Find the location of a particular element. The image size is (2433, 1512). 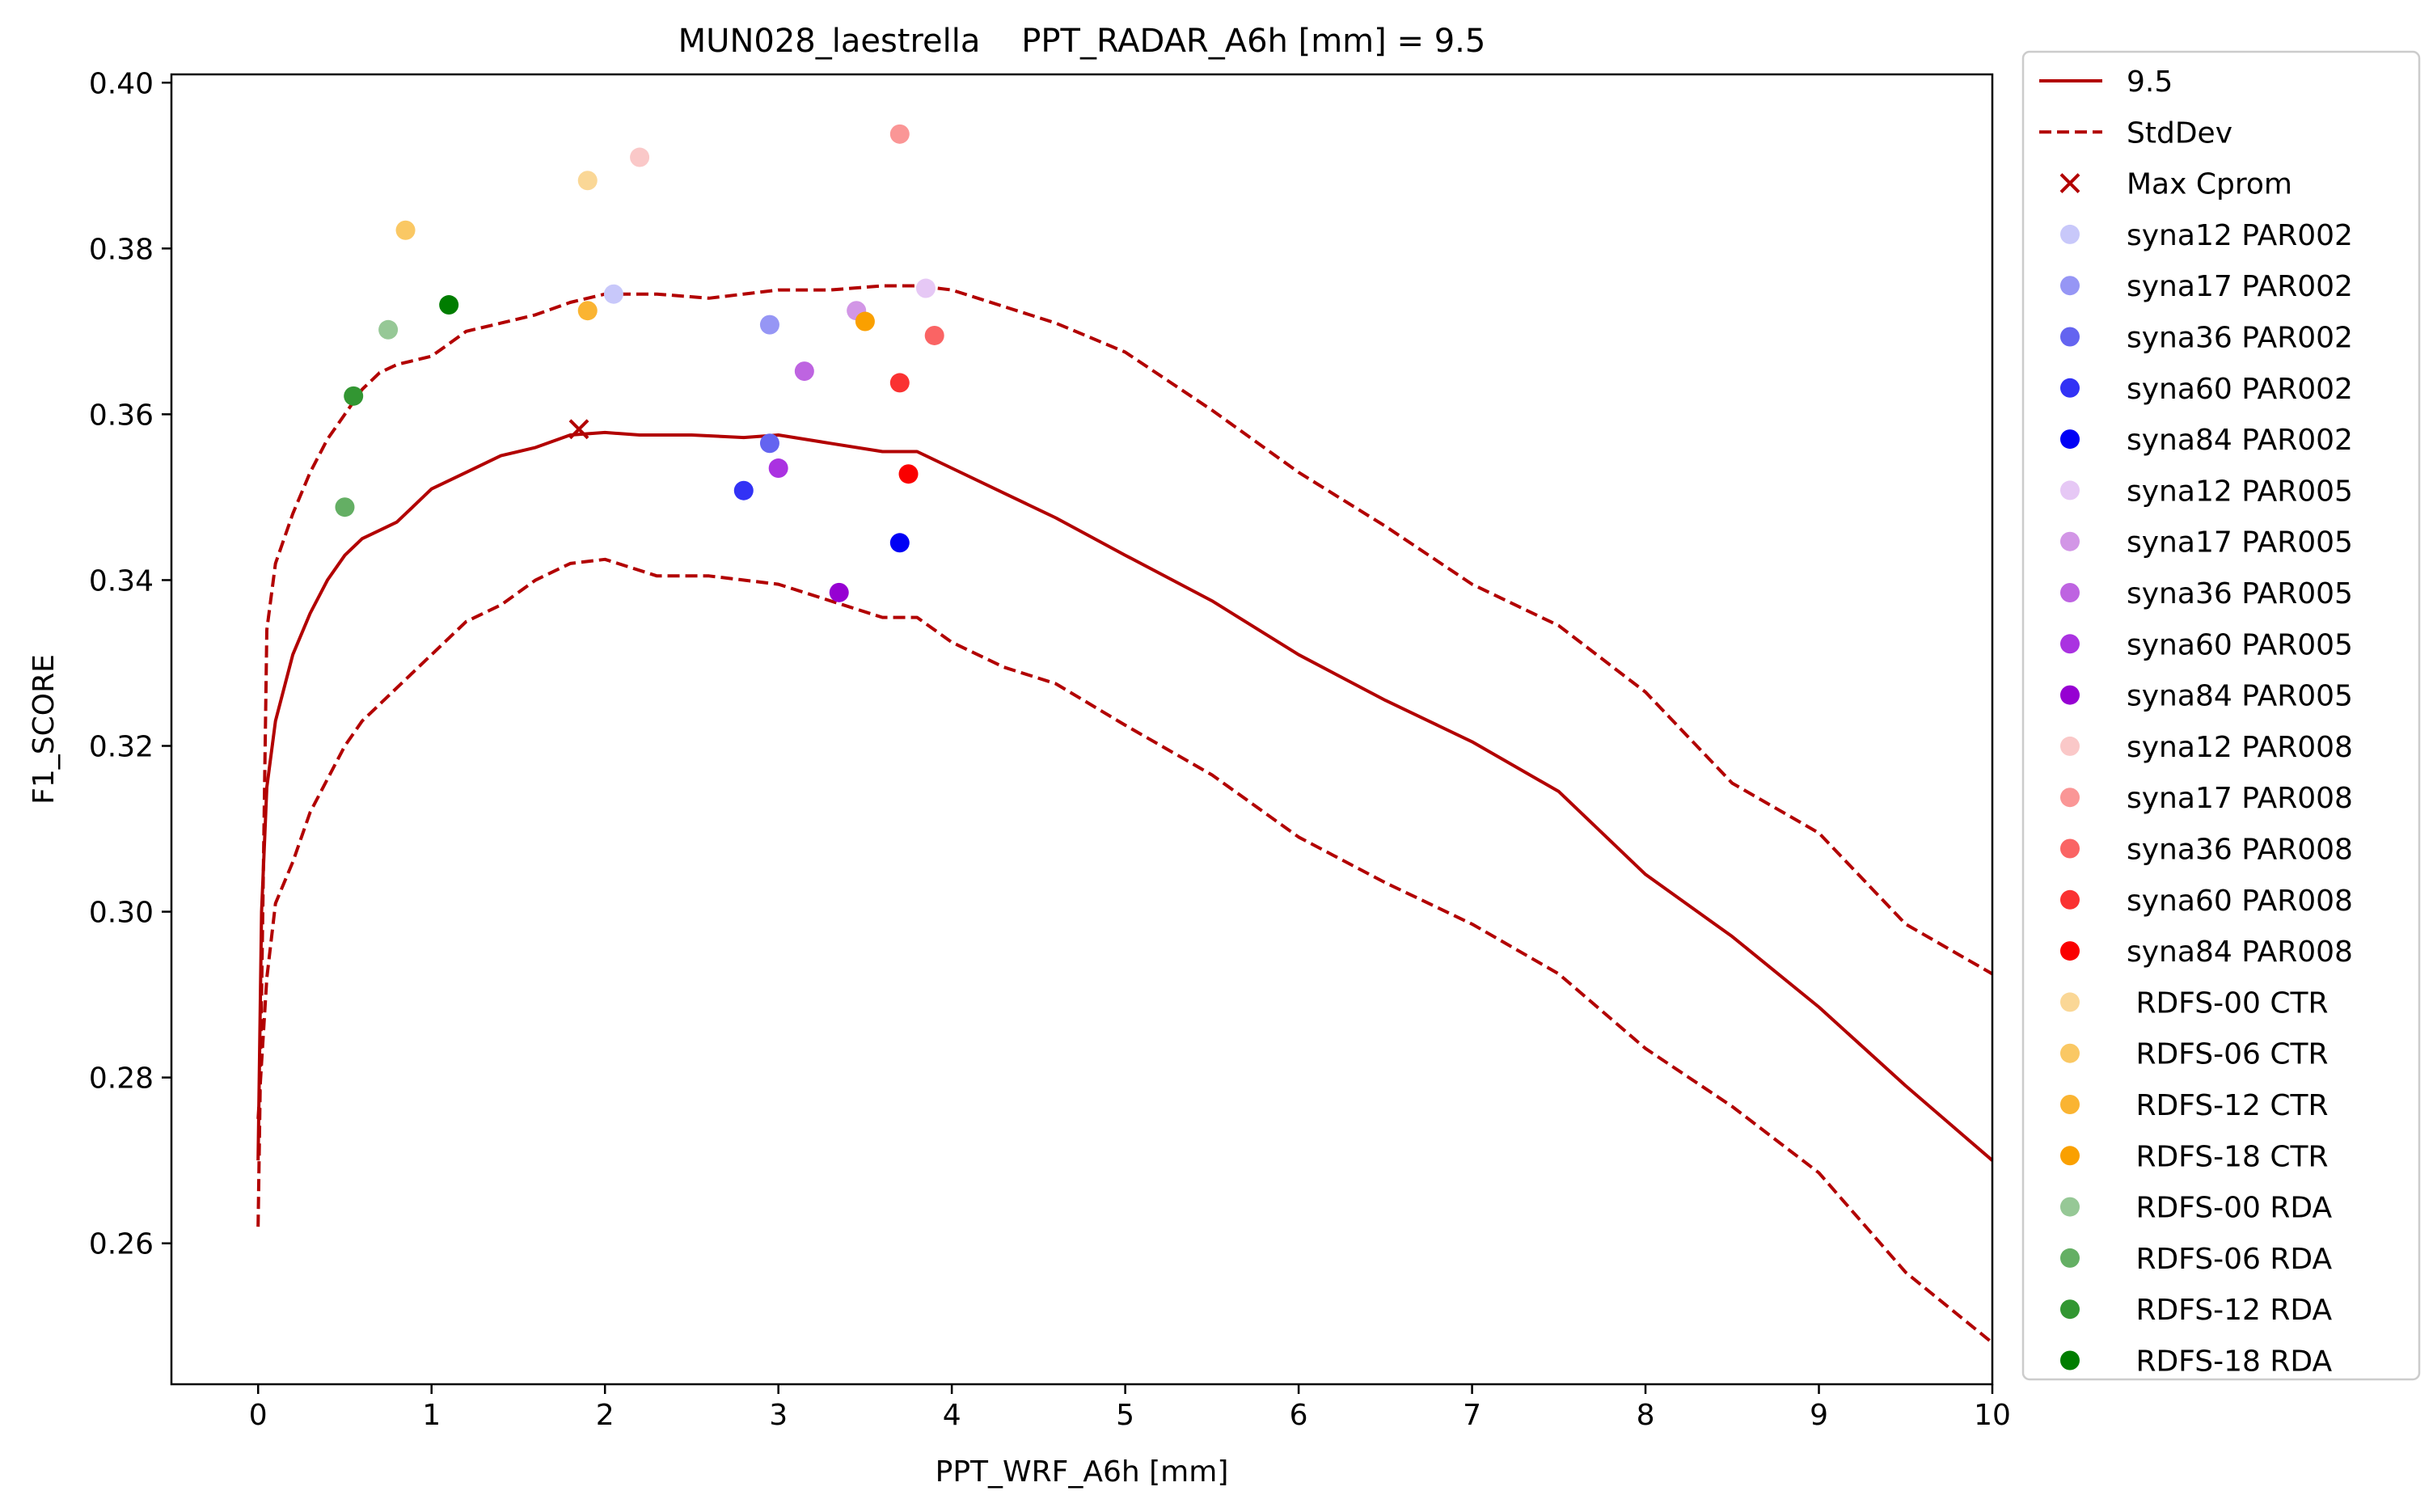

y-tick-label: 0.36 is located at coordinates (121, 415).